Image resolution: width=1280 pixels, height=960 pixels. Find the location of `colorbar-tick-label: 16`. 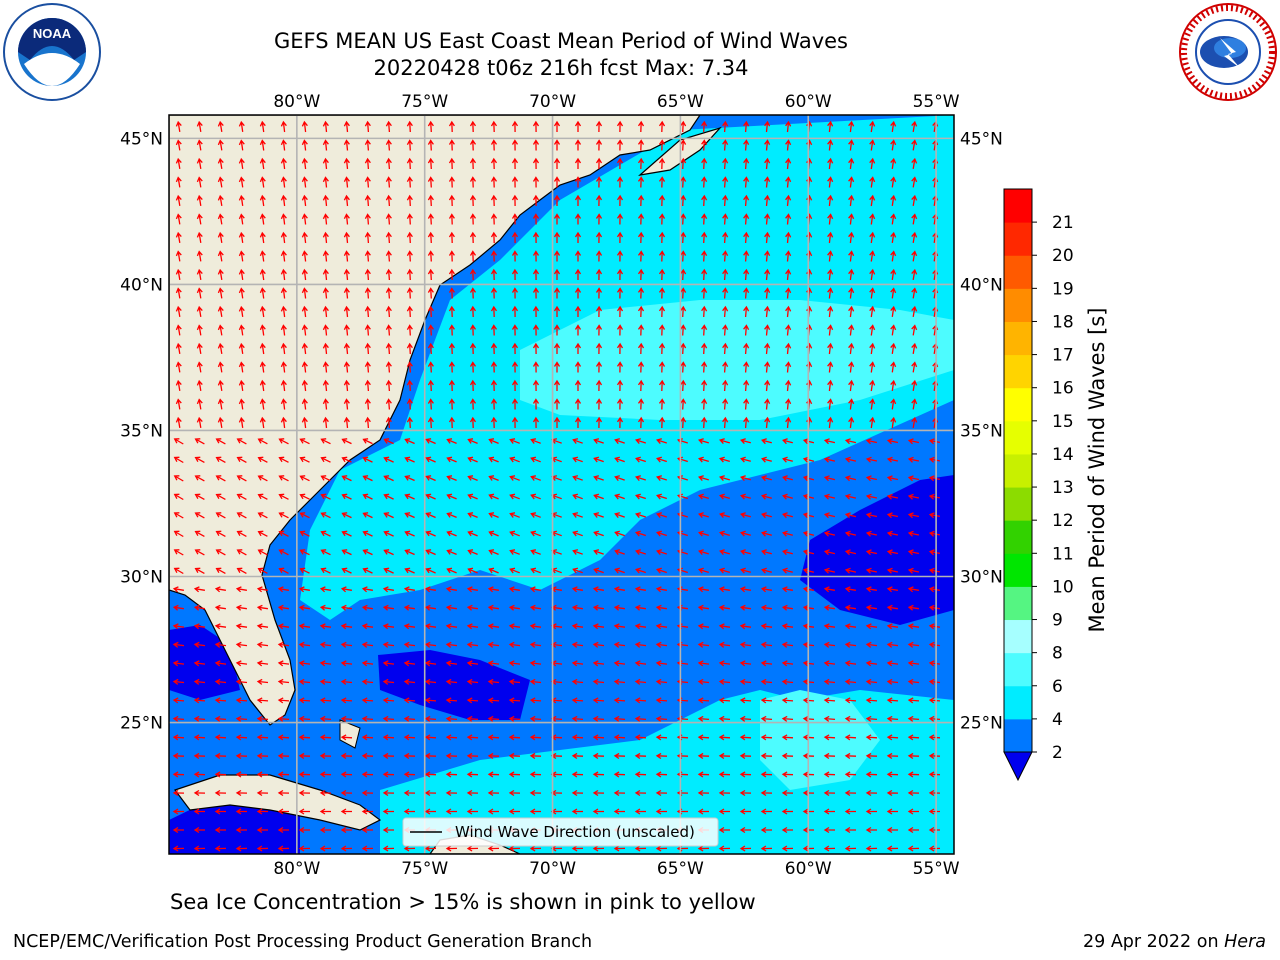

colorbar-tick-label: 16 is located at coordinates (1063, 389).